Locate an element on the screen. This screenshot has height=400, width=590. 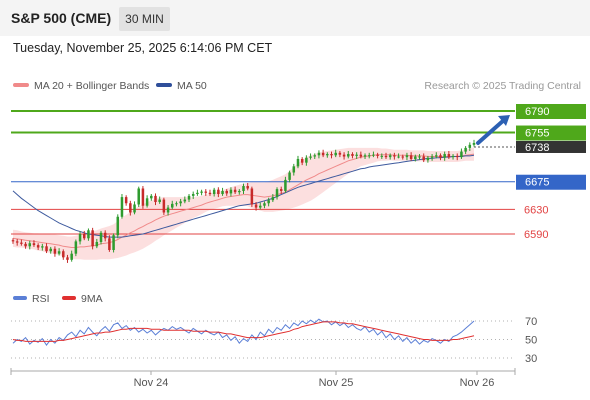
rsi-tick-30: 30 is located at coordinates (531, 359).